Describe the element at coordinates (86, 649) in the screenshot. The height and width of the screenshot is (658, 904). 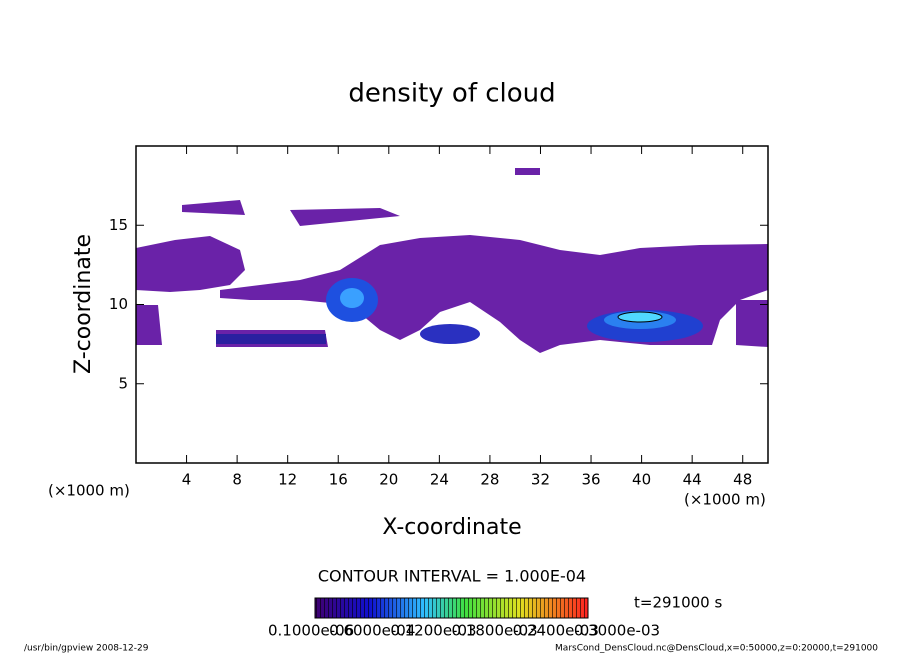
I see `footer: /usr/bin/gpview 2008-12-29` at that location.